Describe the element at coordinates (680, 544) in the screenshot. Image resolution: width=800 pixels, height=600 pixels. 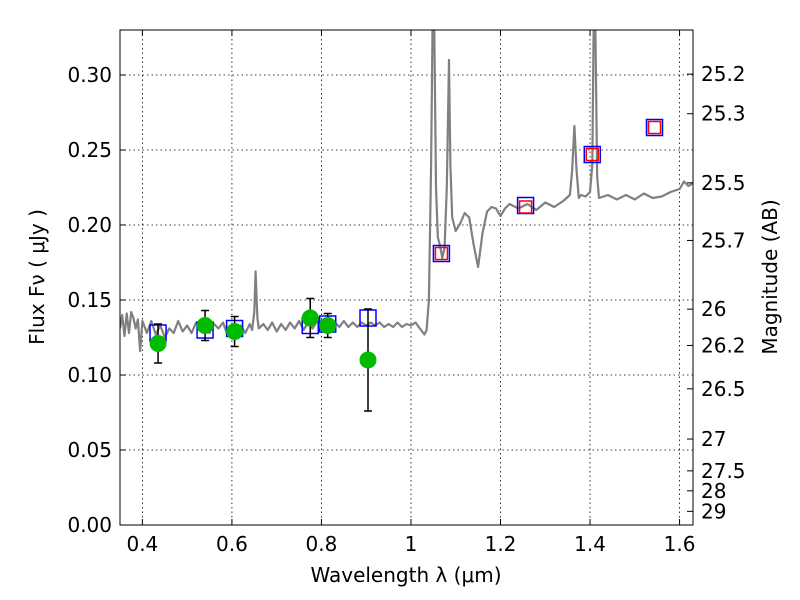
I see `x-tick-label: 1.6` at that location.